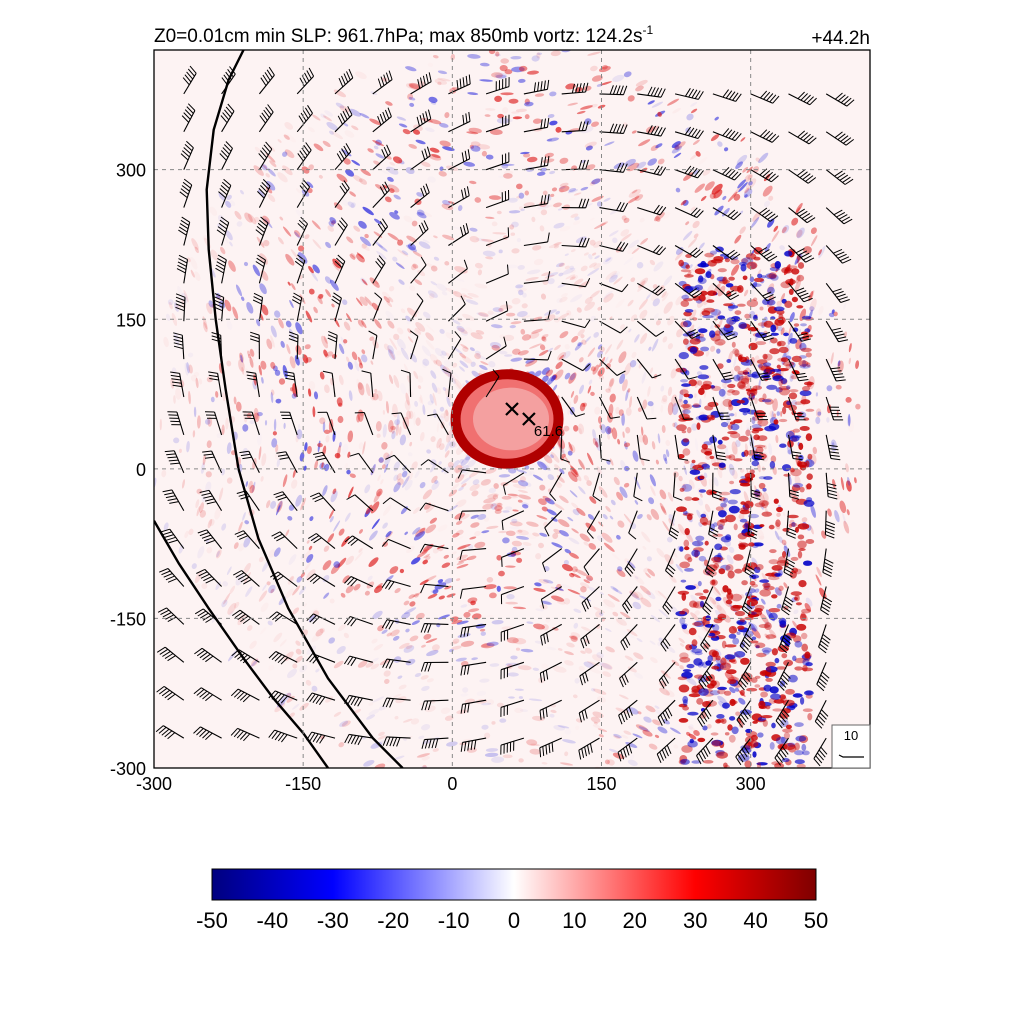 This screenshot has height=1024, width=1024. What do you see at coordinates (128, 470) in the screenshot?
I see `y-axis: -300 -150 0 150 300` at bounding box center [128, 470].